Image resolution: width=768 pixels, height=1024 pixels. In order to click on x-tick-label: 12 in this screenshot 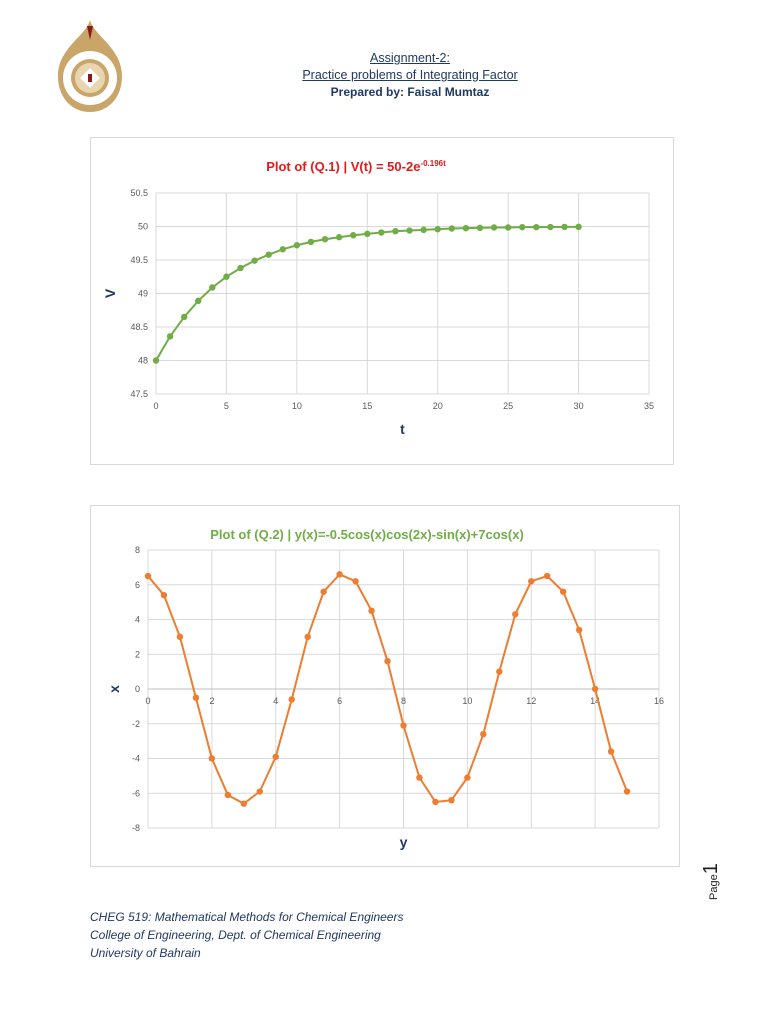, I will do `click(531, 701)`.